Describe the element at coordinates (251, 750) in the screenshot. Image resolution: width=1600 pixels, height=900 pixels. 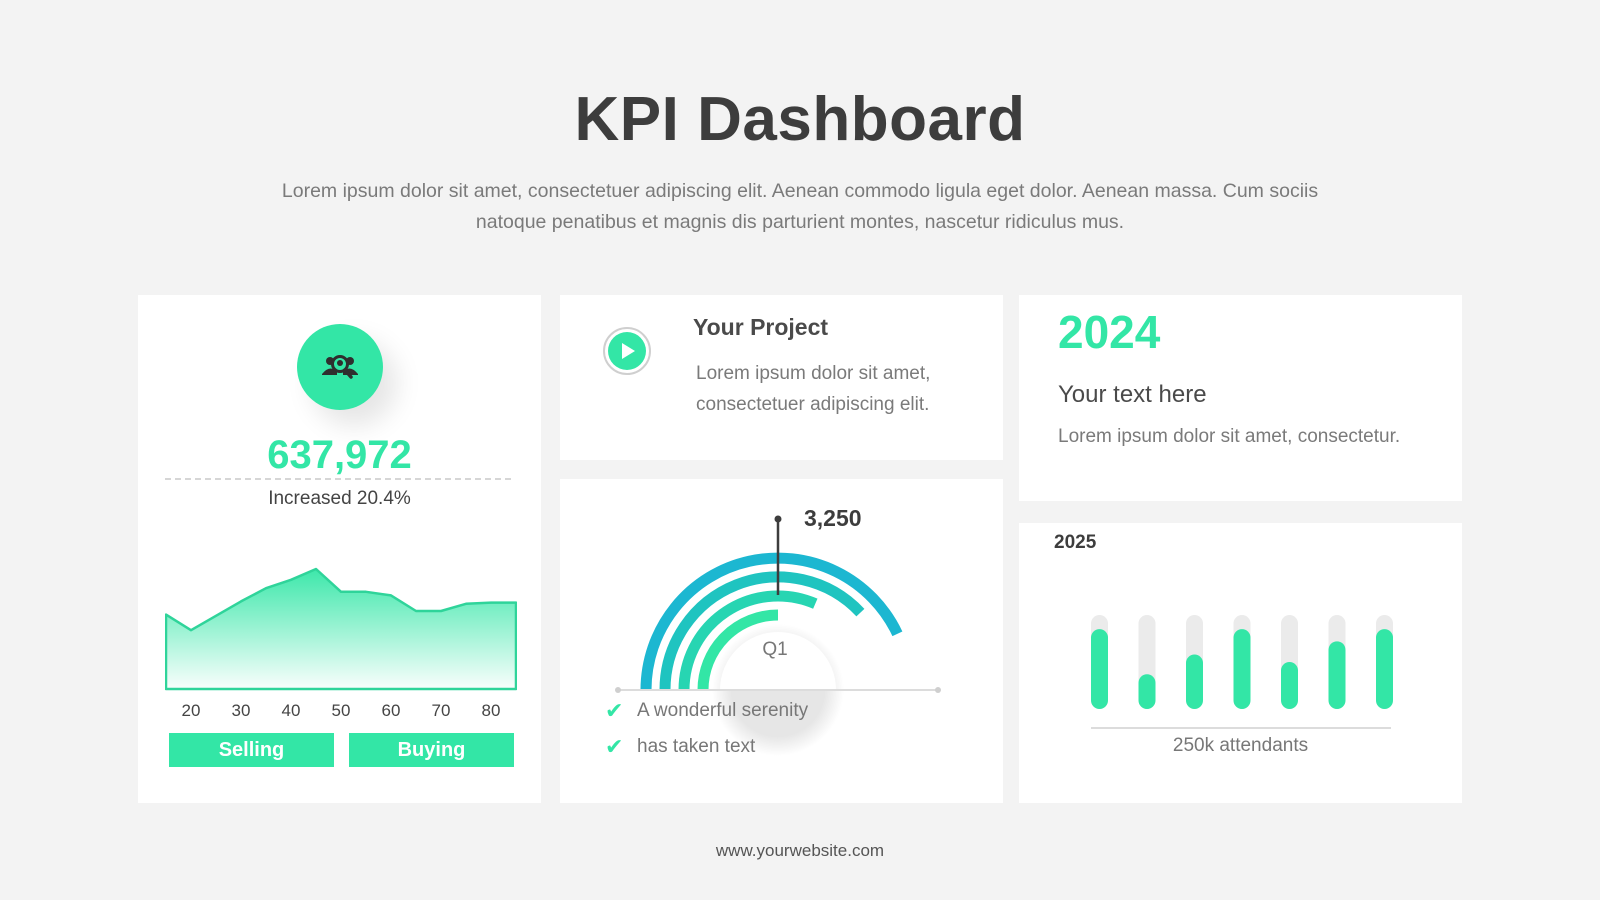
I see `selling-button: Selling` at that location.